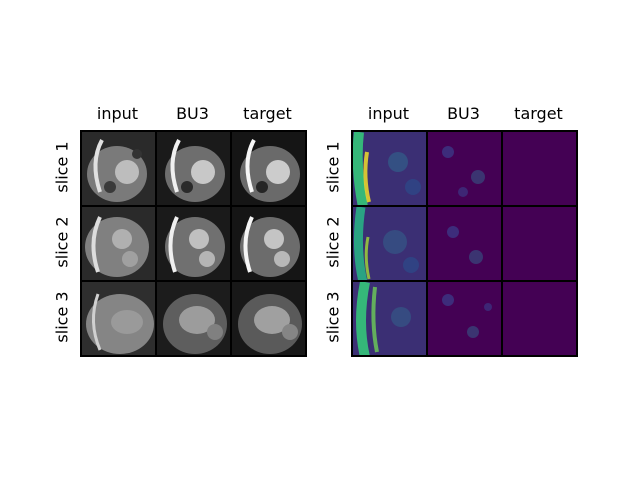 This screenshot has height=480, width=640. Describe the element at coordinates (192, 113) in the screenshot. I see `left-col-label-bu3: BU3` at that location.